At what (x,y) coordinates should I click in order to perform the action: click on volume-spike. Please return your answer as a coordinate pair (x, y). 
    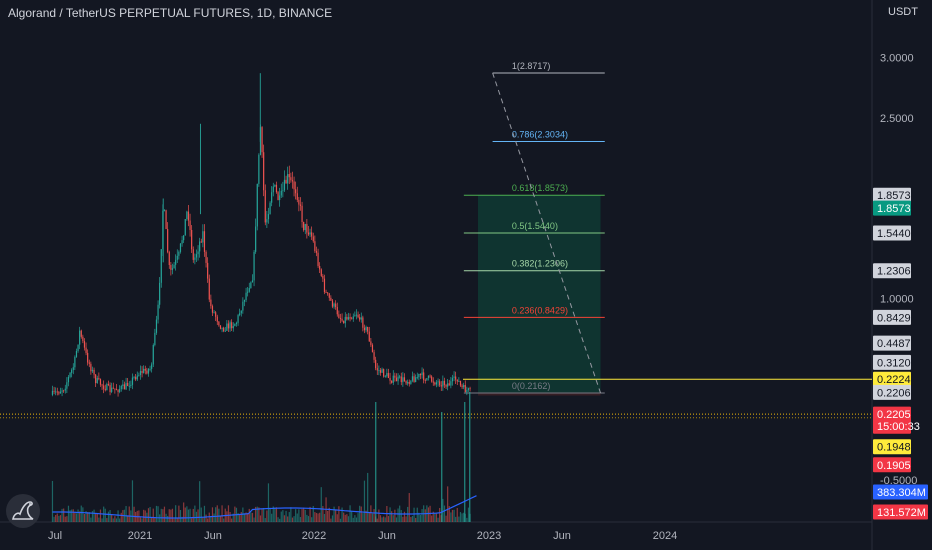
    Looking at the image, I should click on (442, 467).